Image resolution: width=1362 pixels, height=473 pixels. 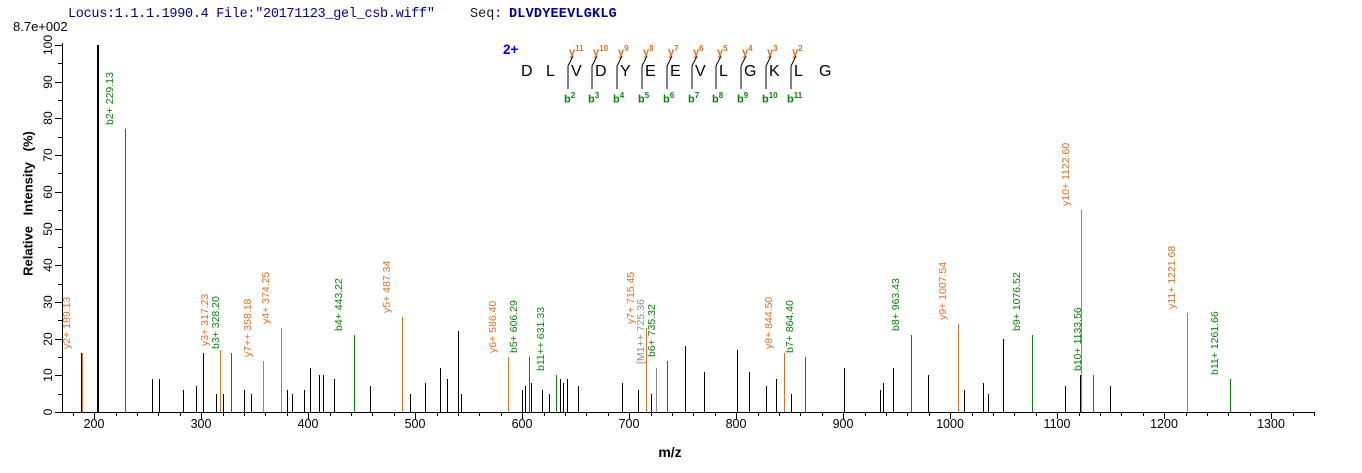 What do you see at coordinates (563, 14) in the screenshot?
I see `sequence-value: DLVDYEEVLGKLG` at bounding box center [563, 14].